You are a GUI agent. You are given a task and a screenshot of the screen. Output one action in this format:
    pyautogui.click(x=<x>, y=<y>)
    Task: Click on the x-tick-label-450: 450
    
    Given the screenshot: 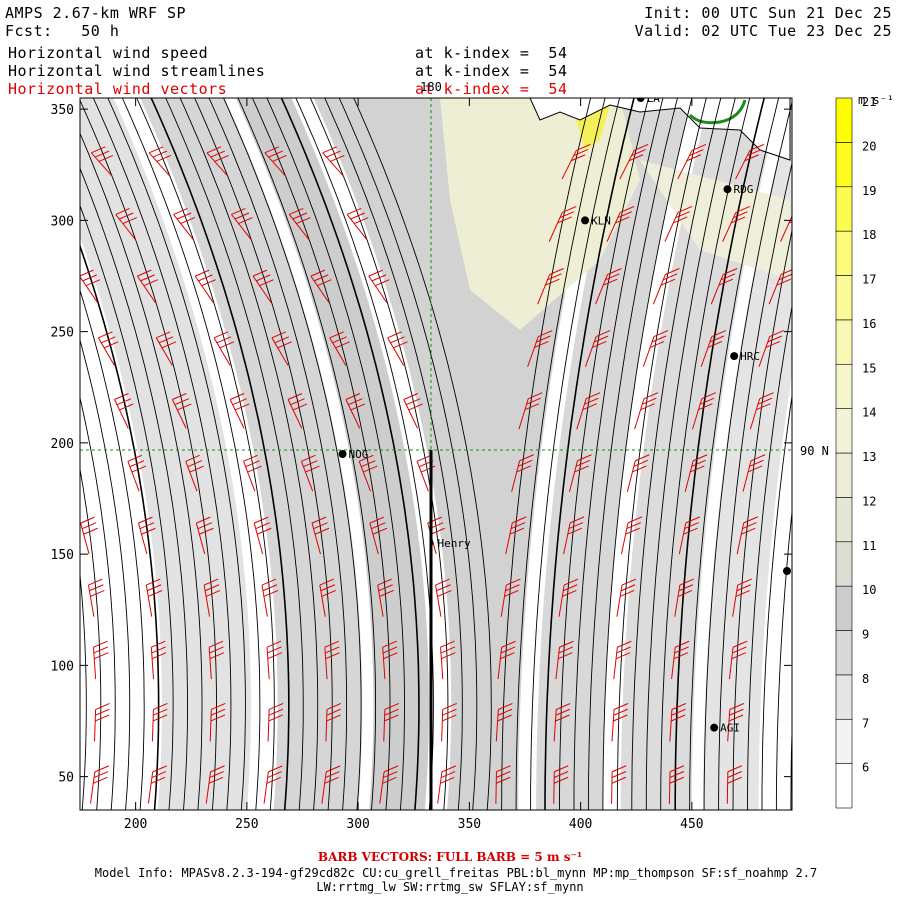 What is the action you would take?
    pyautogui.click(x=691, y=824)
    